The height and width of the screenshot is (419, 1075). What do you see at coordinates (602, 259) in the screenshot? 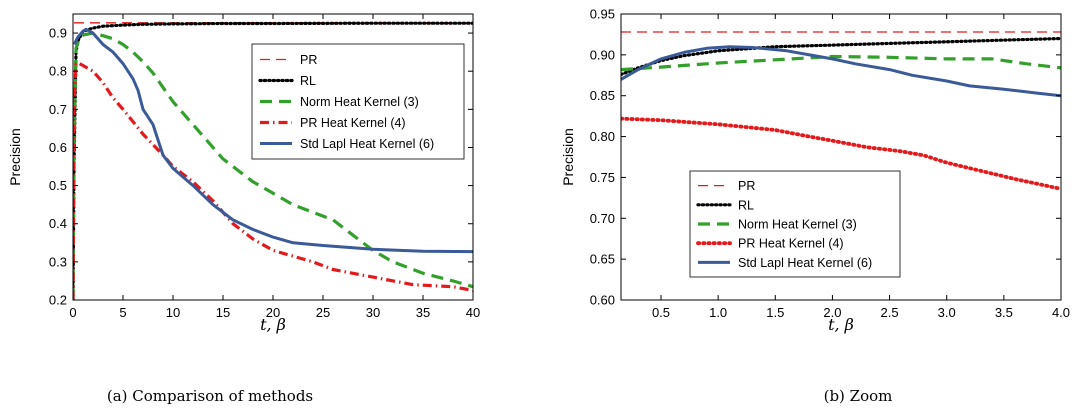
I see `y-tick-label: 0.65` at bounding box center [602, 259].